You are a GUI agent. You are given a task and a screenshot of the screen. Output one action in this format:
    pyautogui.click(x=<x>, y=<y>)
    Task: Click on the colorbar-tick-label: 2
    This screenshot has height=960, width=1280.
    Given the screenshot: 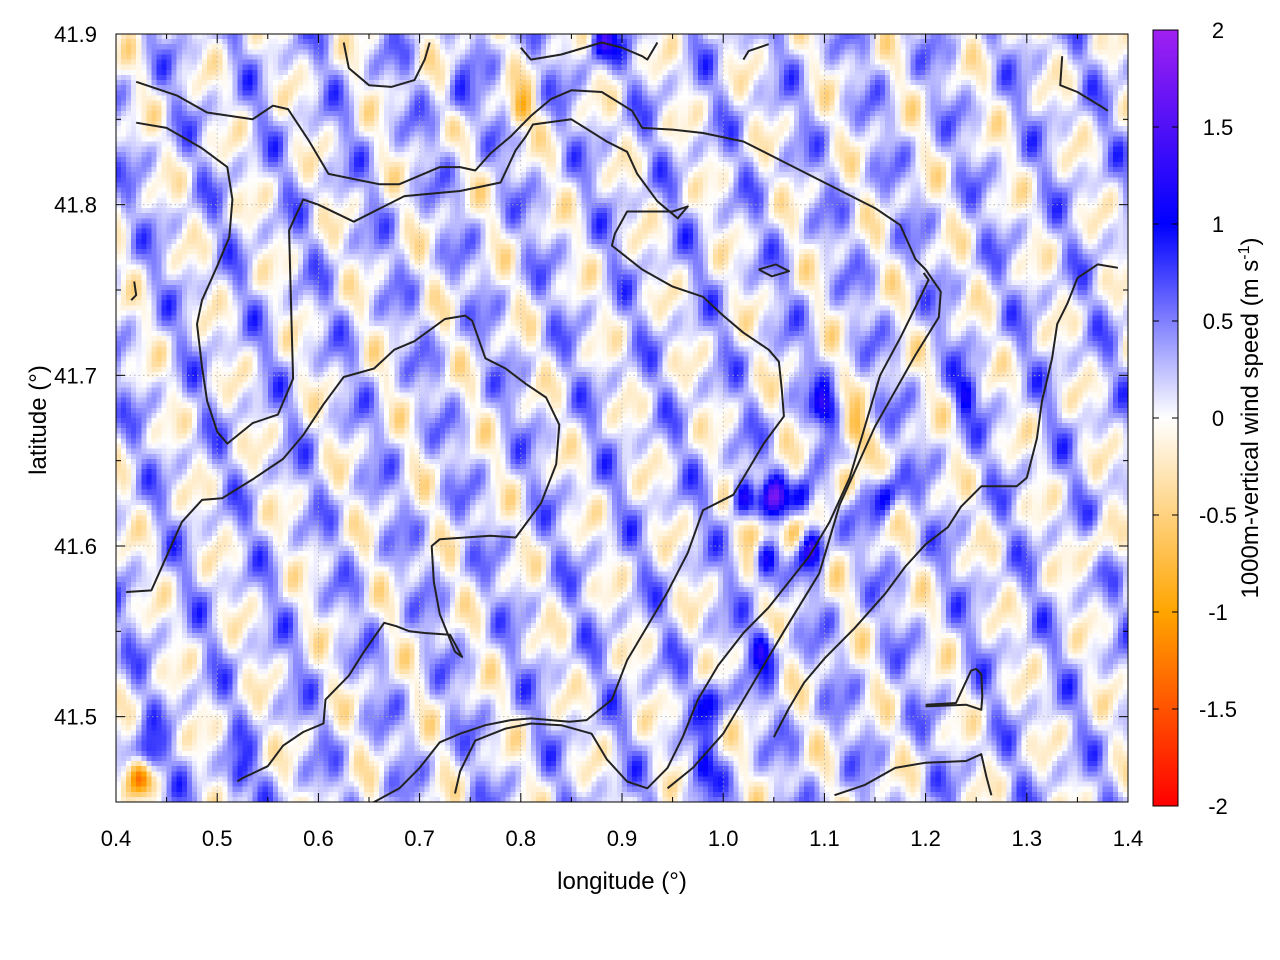 What is the action you would take?
    pyautogui.click(x=1218, y=30)
    